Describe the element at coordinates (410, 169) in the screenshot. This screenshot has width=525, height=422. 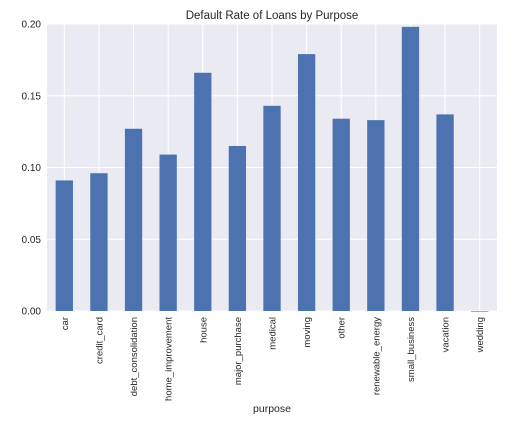
I see `bar-small-business` at that location.